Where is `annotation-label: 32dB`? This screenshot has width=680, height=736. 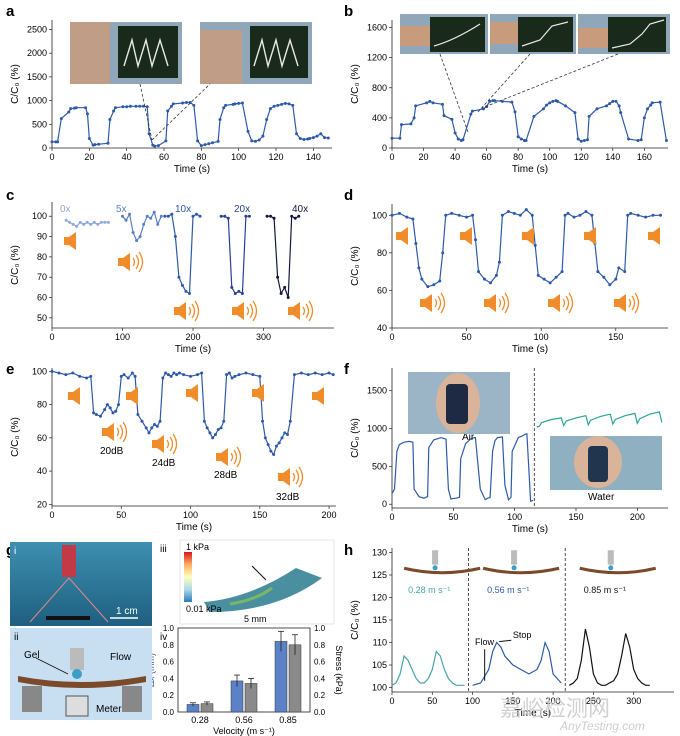
annotation-label: 32dB is located at coordinates (288, 497).